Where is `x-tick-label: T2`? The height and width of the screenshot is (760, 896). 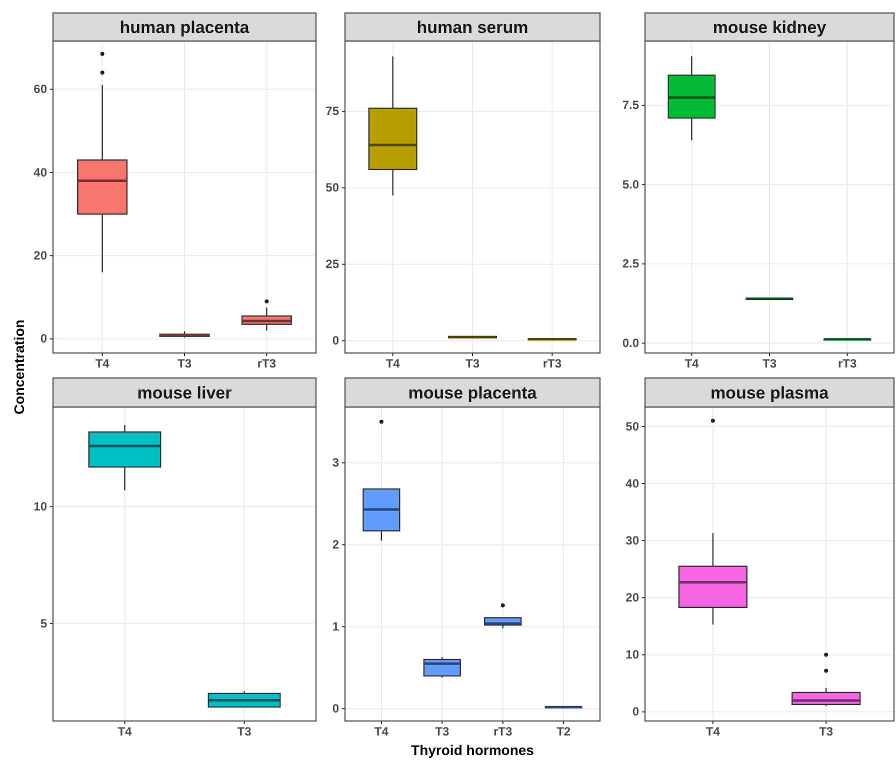
x-tick-label: T2 is located at coordinates (563, 731).